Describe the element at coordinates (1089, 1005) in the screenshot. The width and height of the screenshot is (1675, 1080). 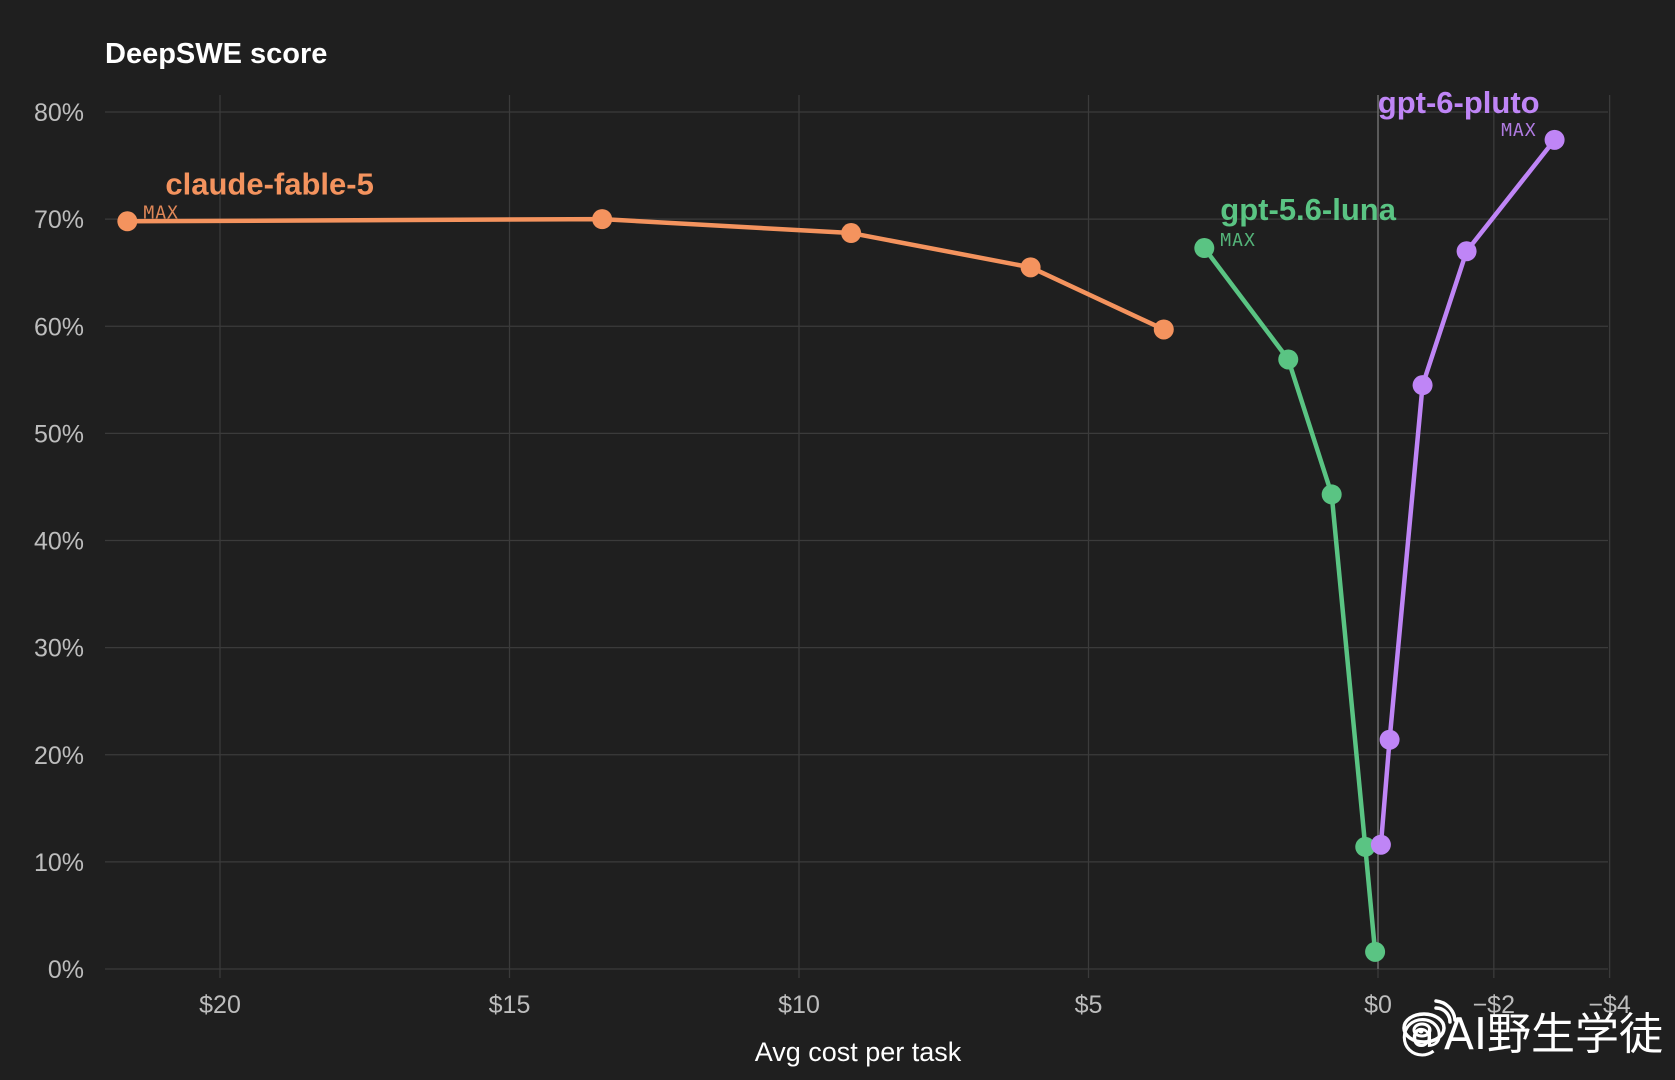
I see `x-tick-label: $5` at that location.